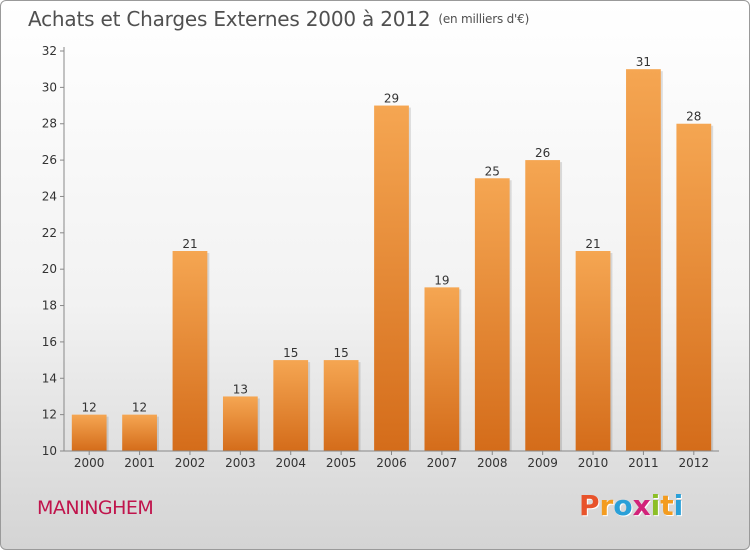 The width and height of the screenshot is (750, 550). What do you see at coordinates (341, 463) in the screenshot?
I see `x-tick-label: 2005` at bounding box center [341, 463].